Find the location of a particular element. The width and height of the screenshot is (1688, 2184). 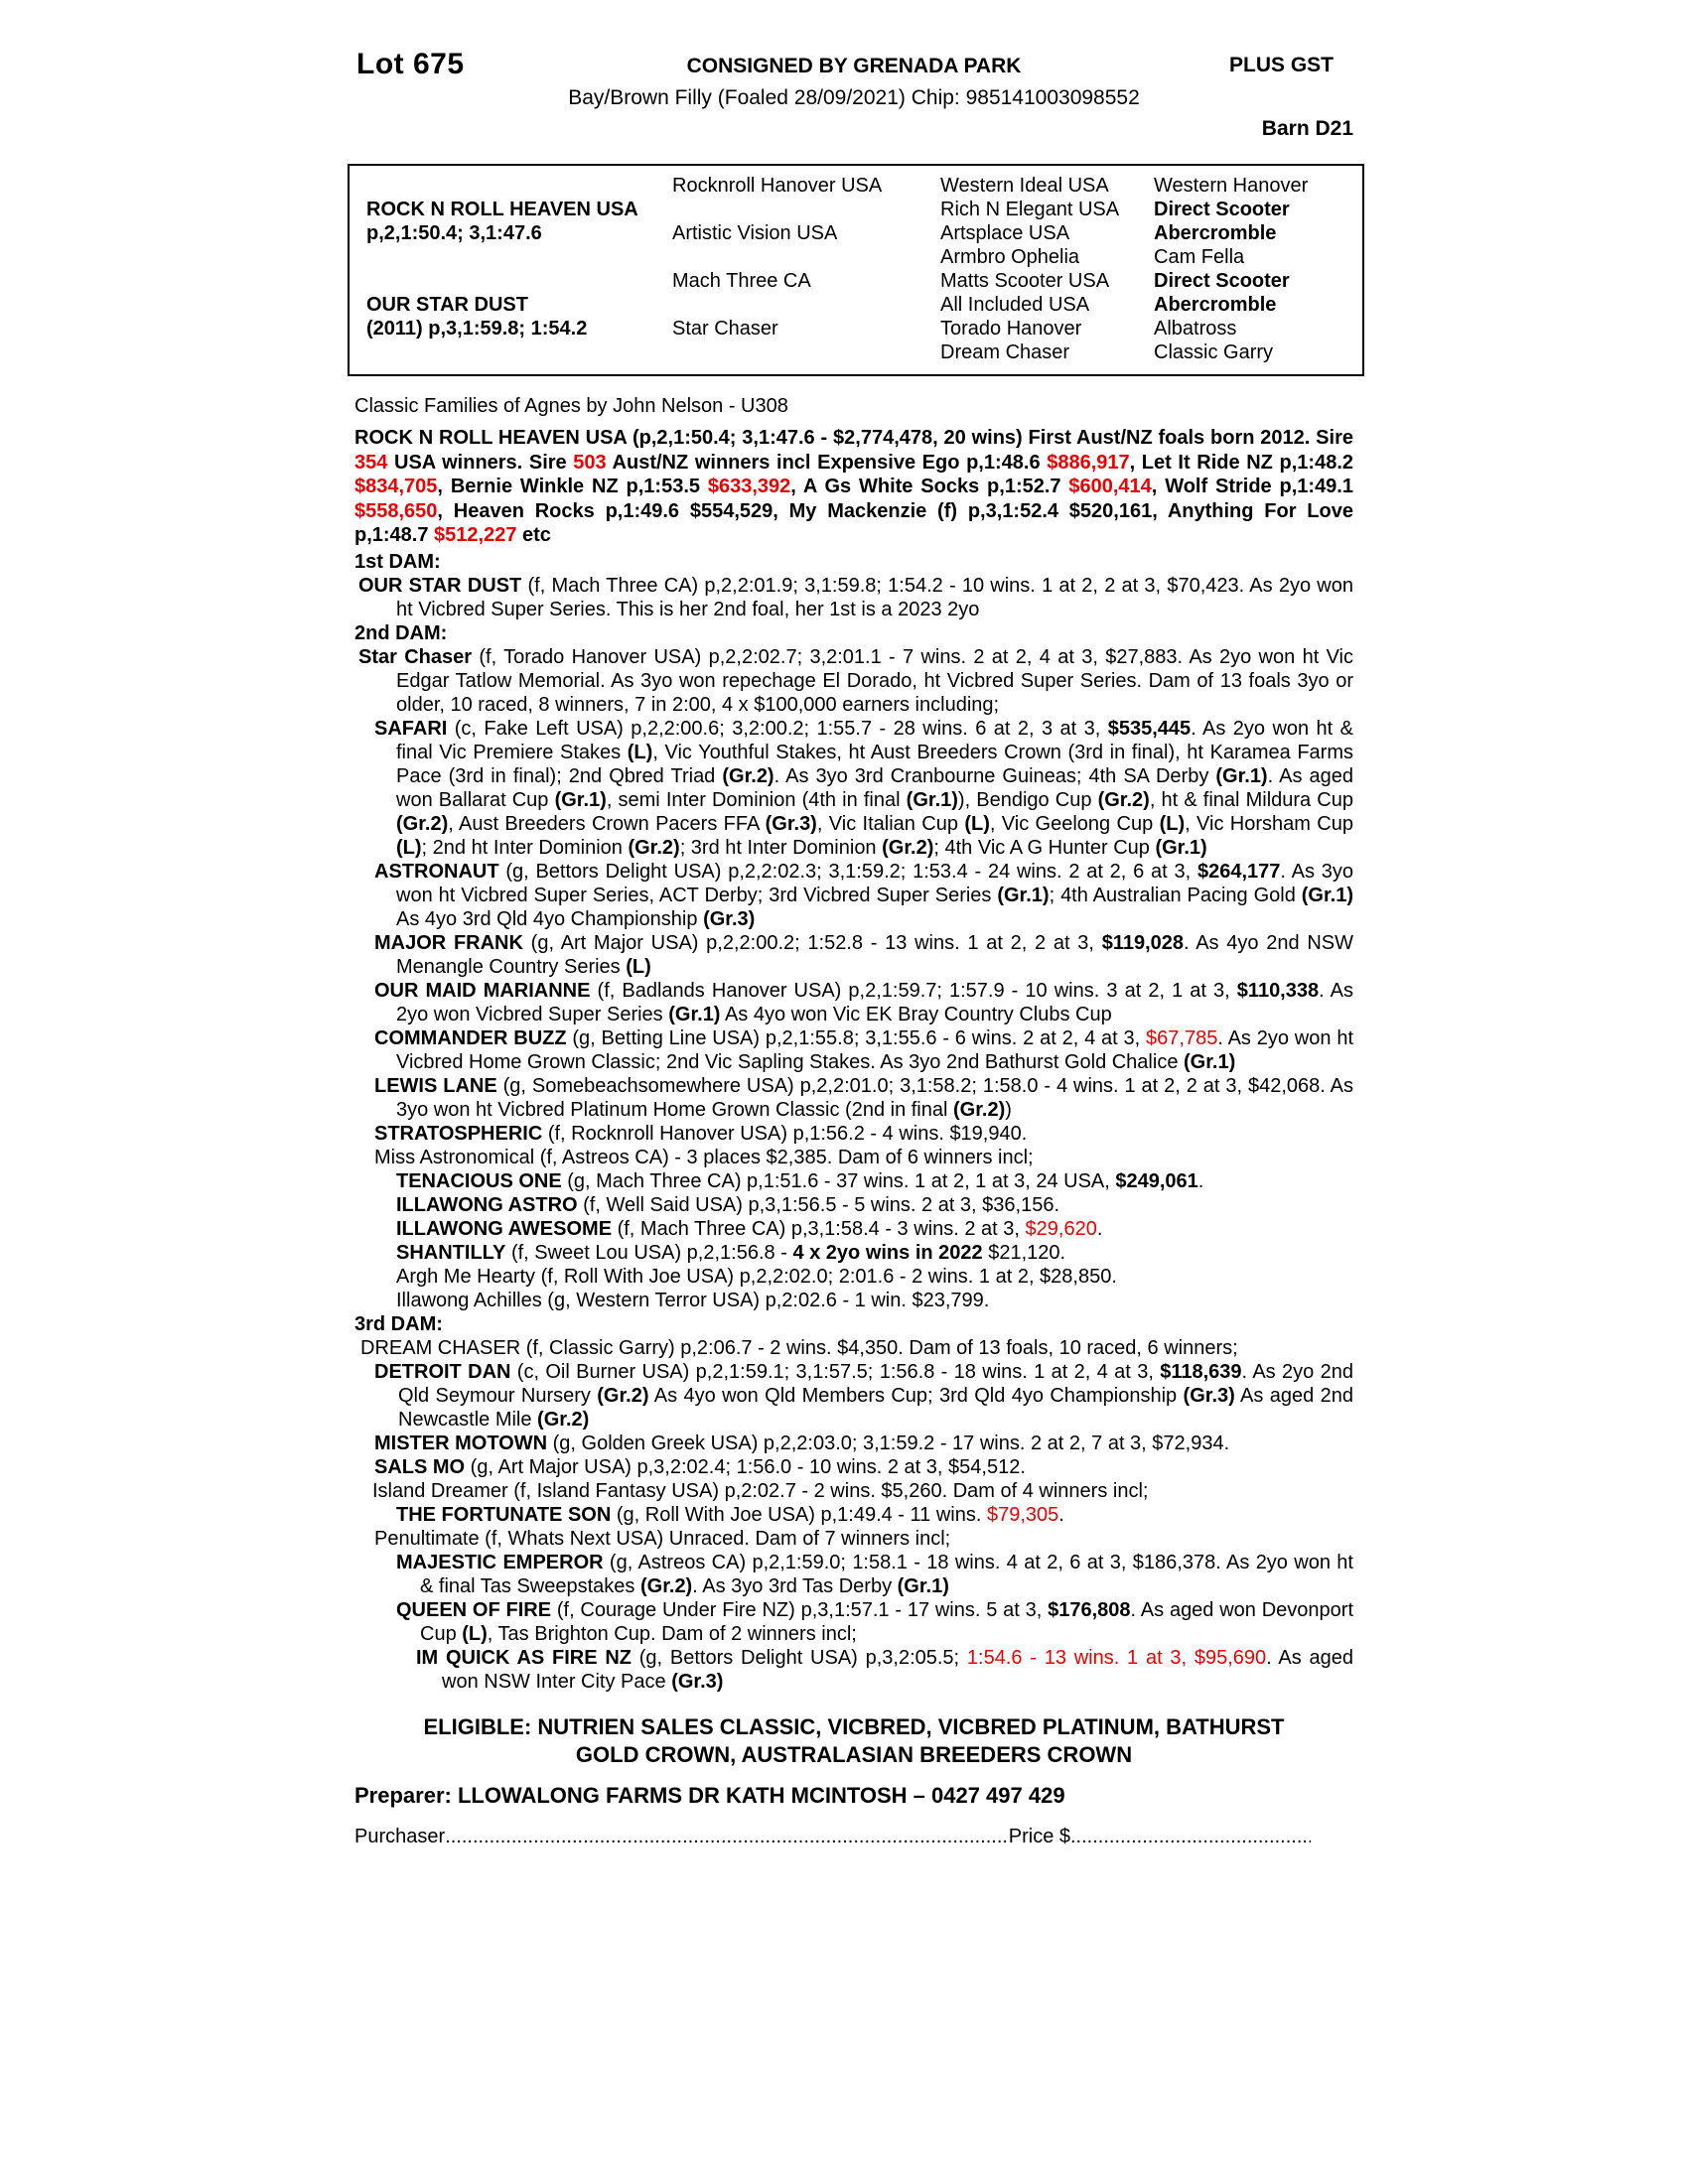

eligible-line: GOLD CROWN, AUSTRALASIAN BREEDERS CROWN is located at coordinates (854, 1754).